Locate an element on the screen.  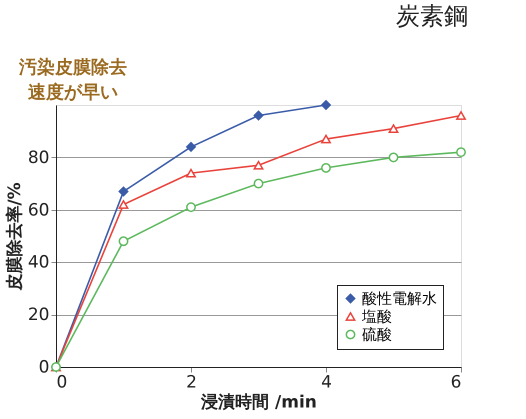
x-tick-label: 4 is located at coordinates (326, 382).